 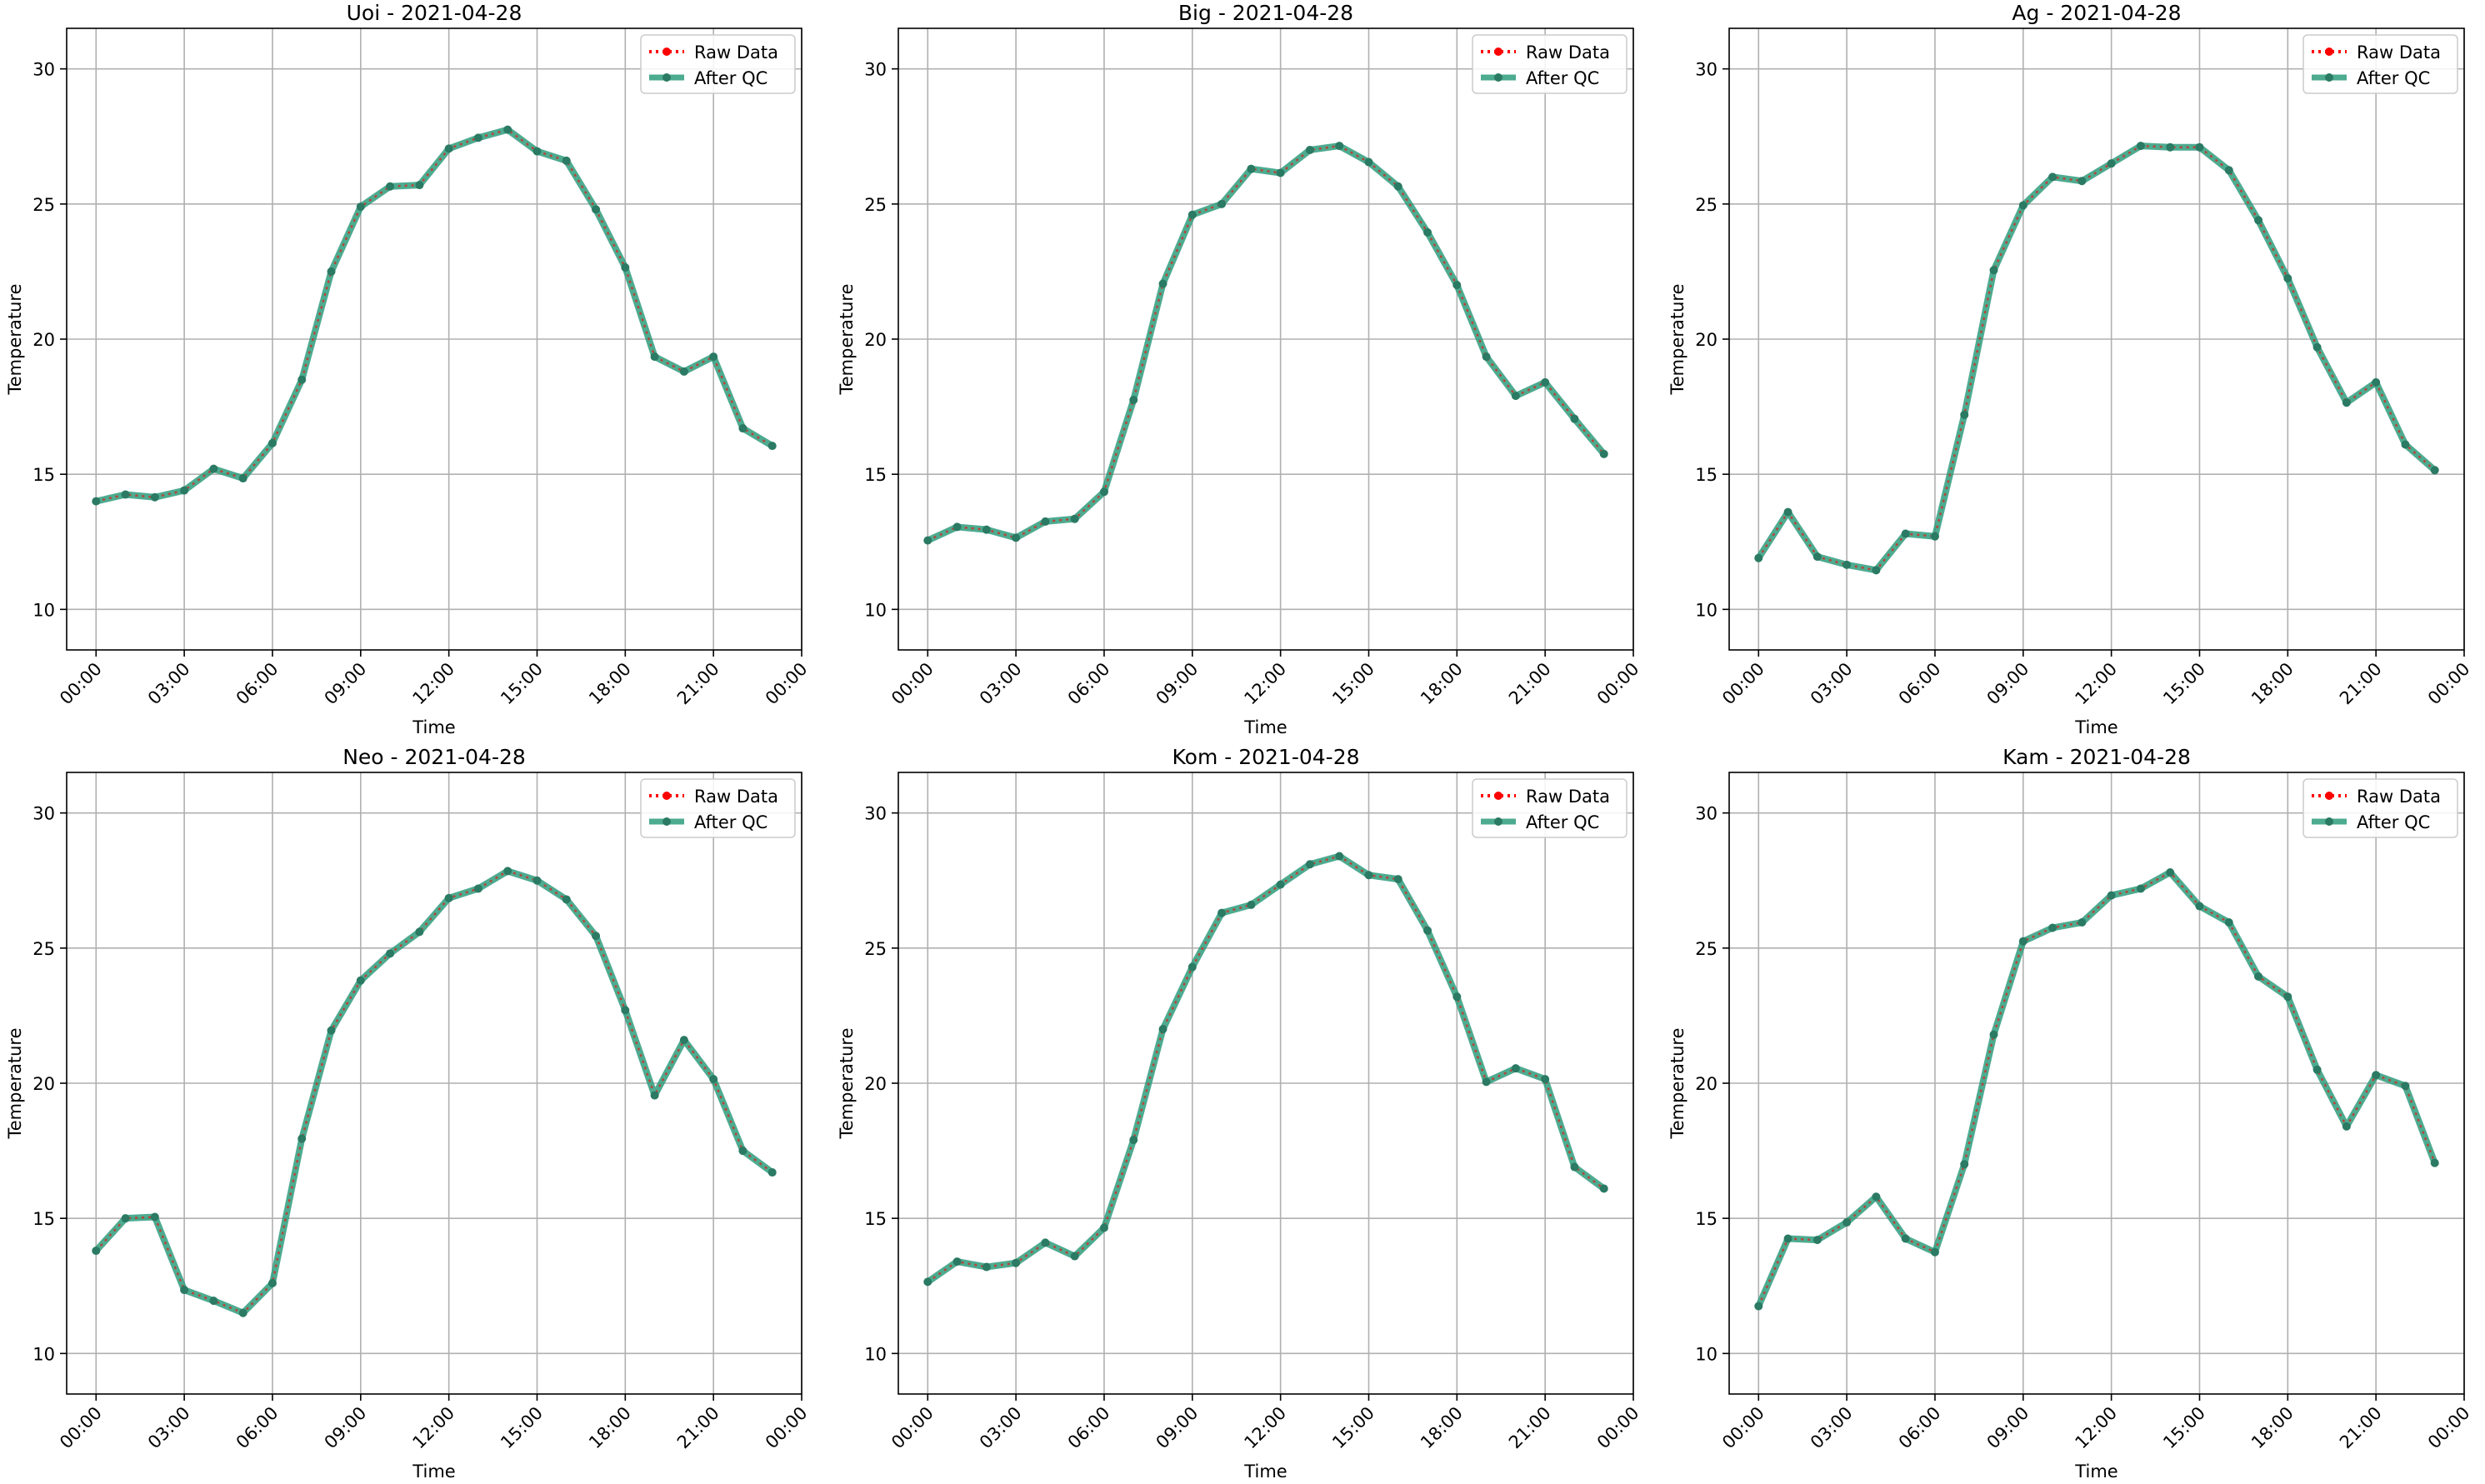 What do you see at coordinates (875, 610) in the screenshot?
I see `y-tick-label: 10` at bounding box center [875, 610].